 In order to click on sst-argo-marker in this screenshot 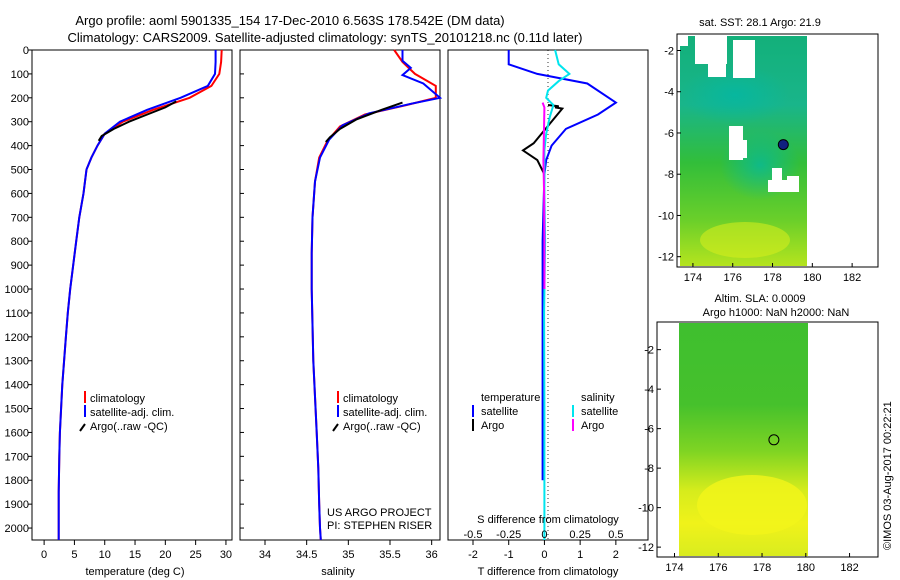, I will do `click(783, 145)`.